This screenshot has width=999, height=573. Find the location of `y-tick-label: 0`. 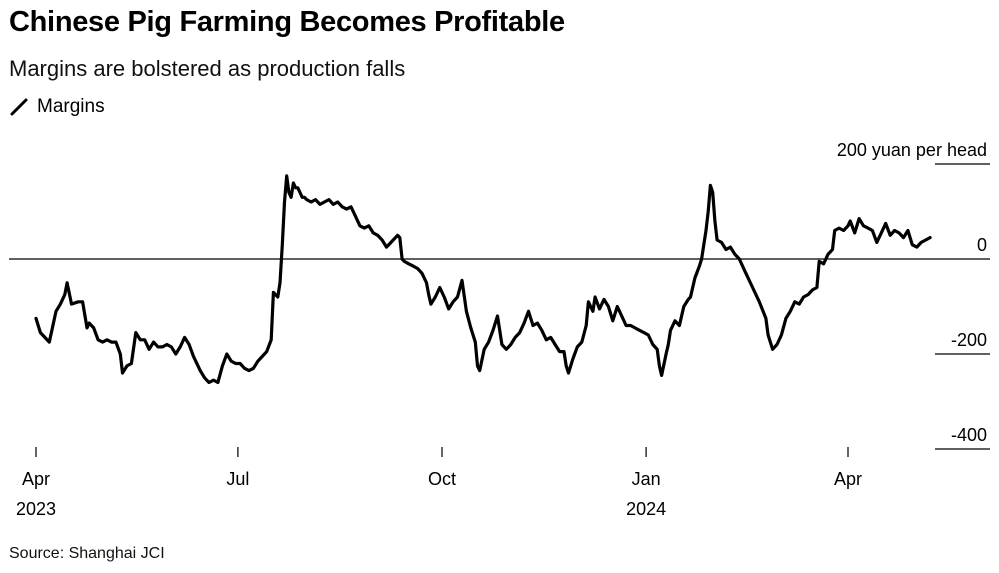

y-tick-label: 0 is located at coordinates (982, 245).